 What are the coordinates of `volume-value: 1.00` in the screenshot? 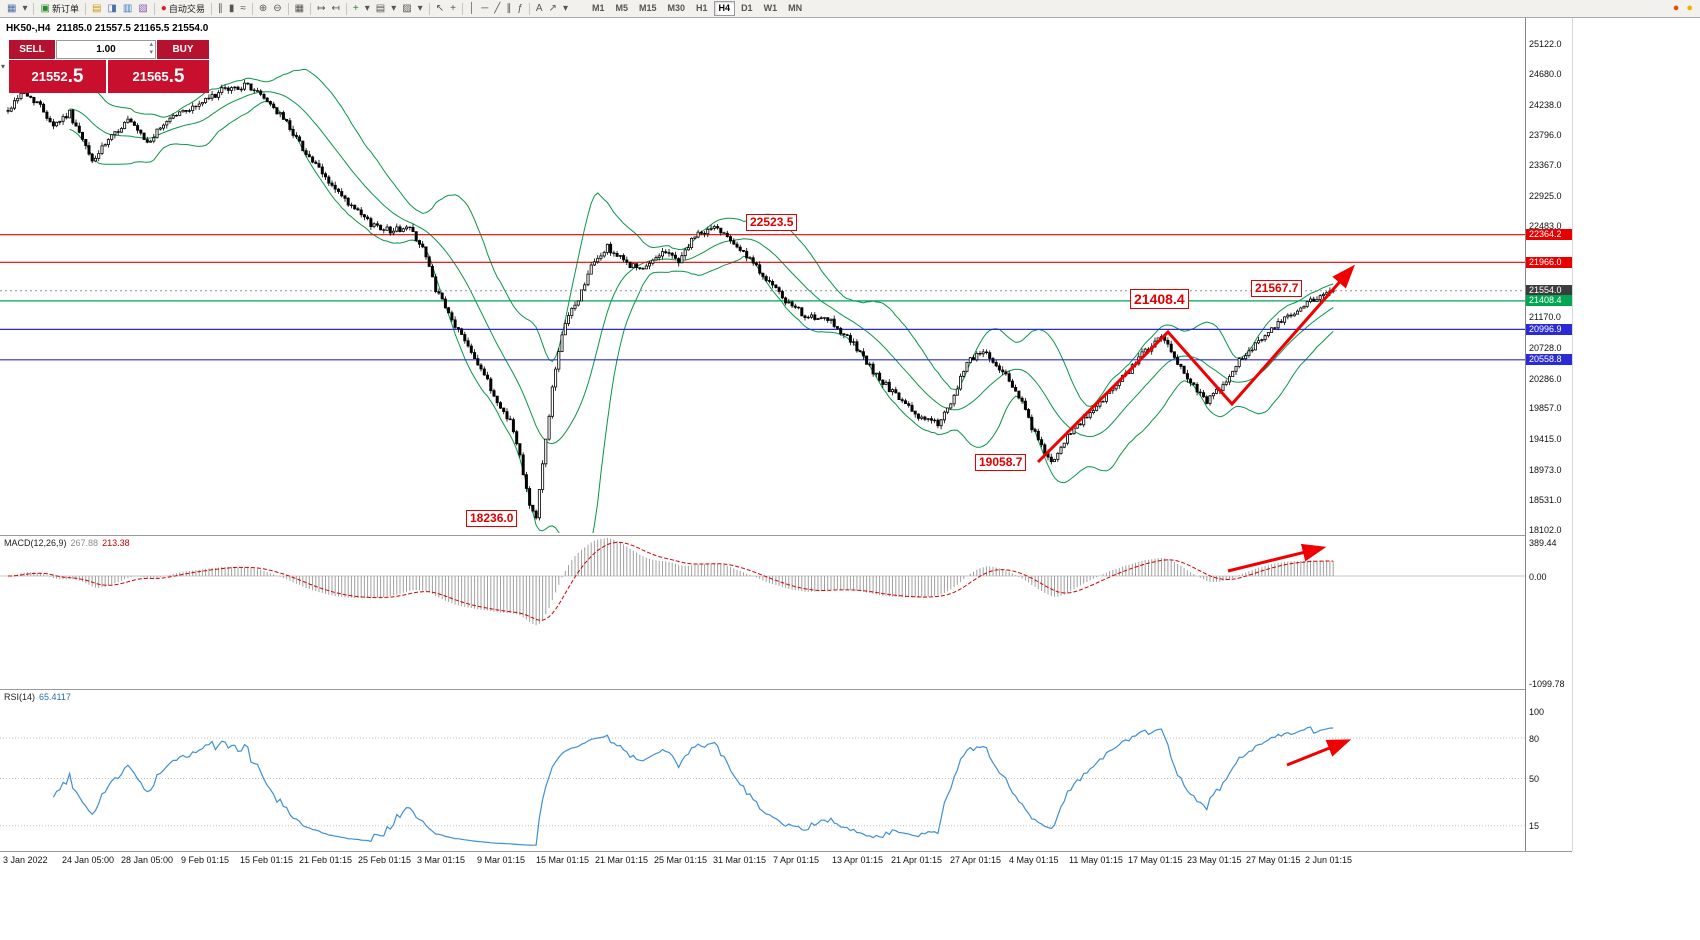 It's located at (106, 49).